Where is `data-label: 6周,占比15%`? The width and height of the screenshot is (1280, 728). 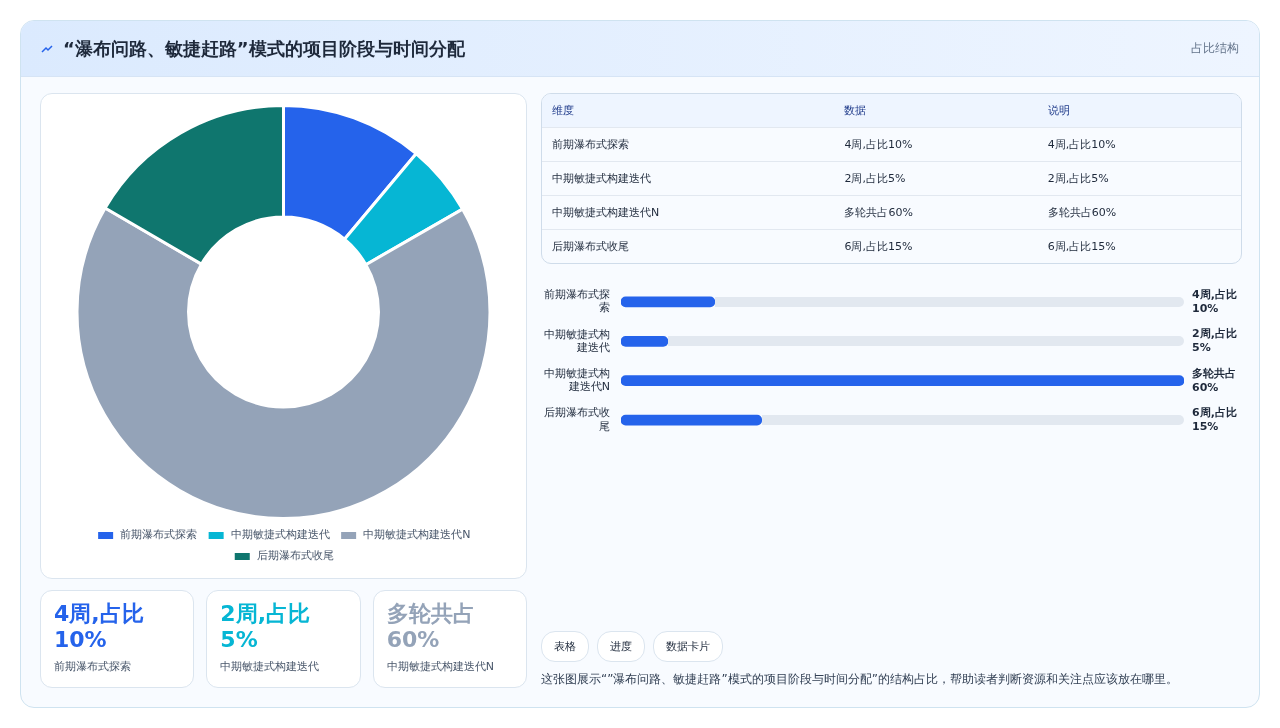
data-label: 6周,占比15% is located at coordinates (1215, 420).